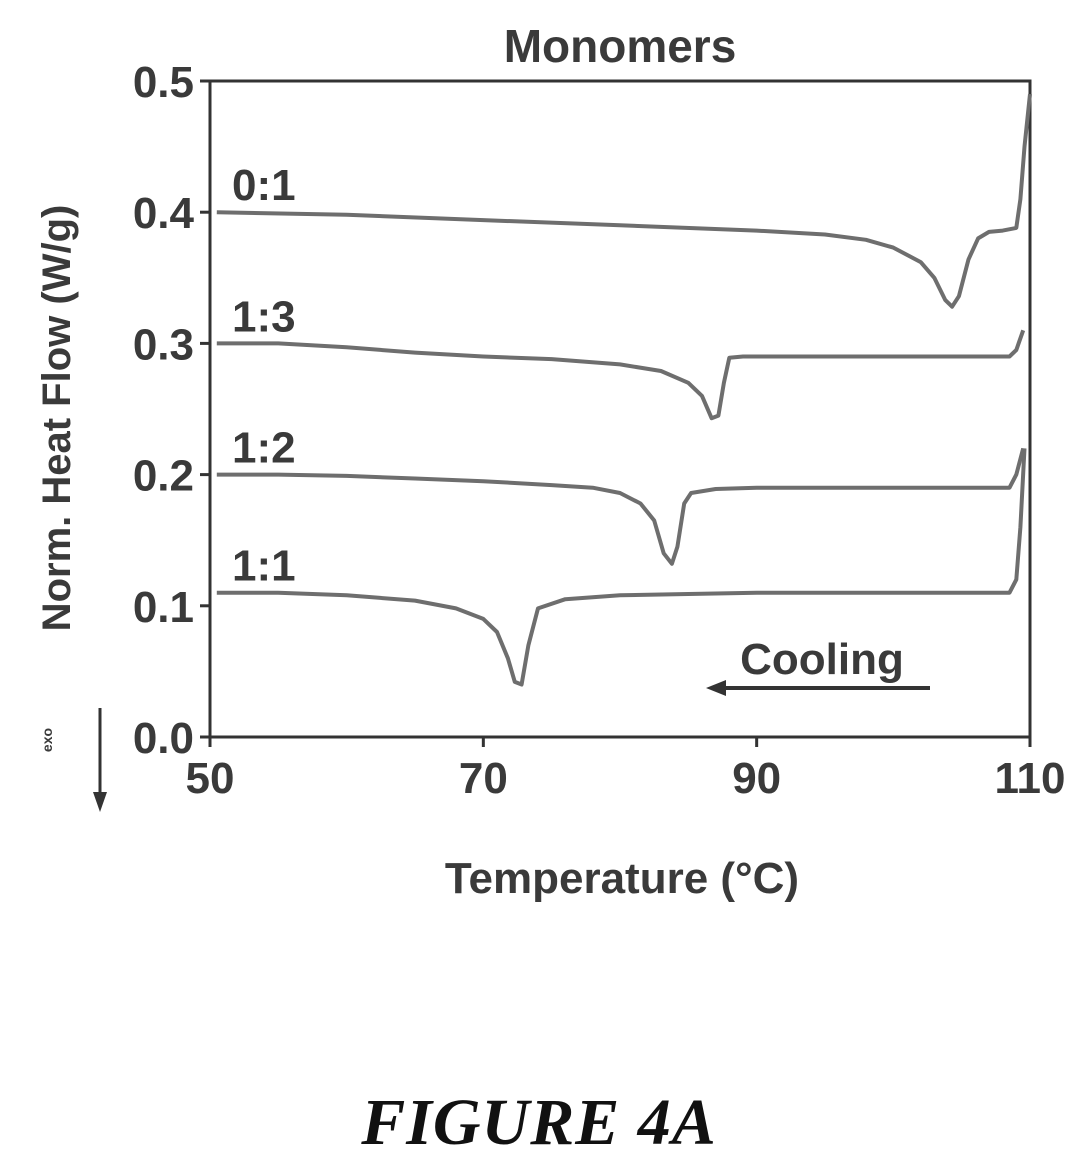 This screenshot has width=1078, height=1173. I want to click on x-tick-label: 90, so click(756, 778).